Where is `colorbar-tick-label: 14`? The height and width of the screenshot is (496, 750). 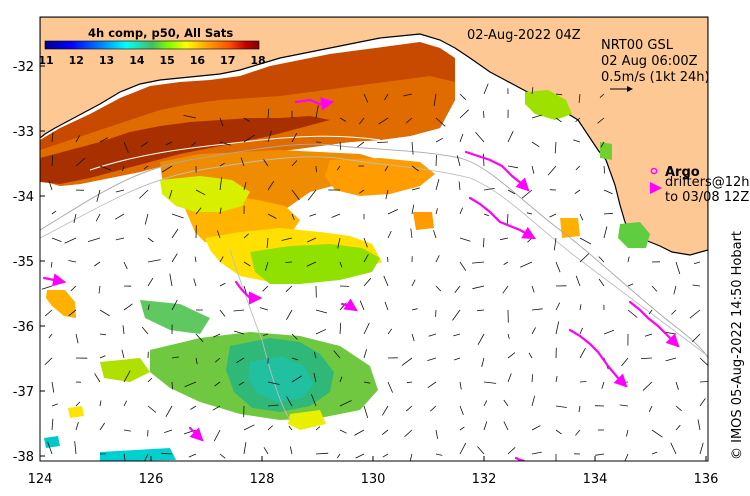 colorbar-tick-label: 14 is located at coordinates (137, 60).